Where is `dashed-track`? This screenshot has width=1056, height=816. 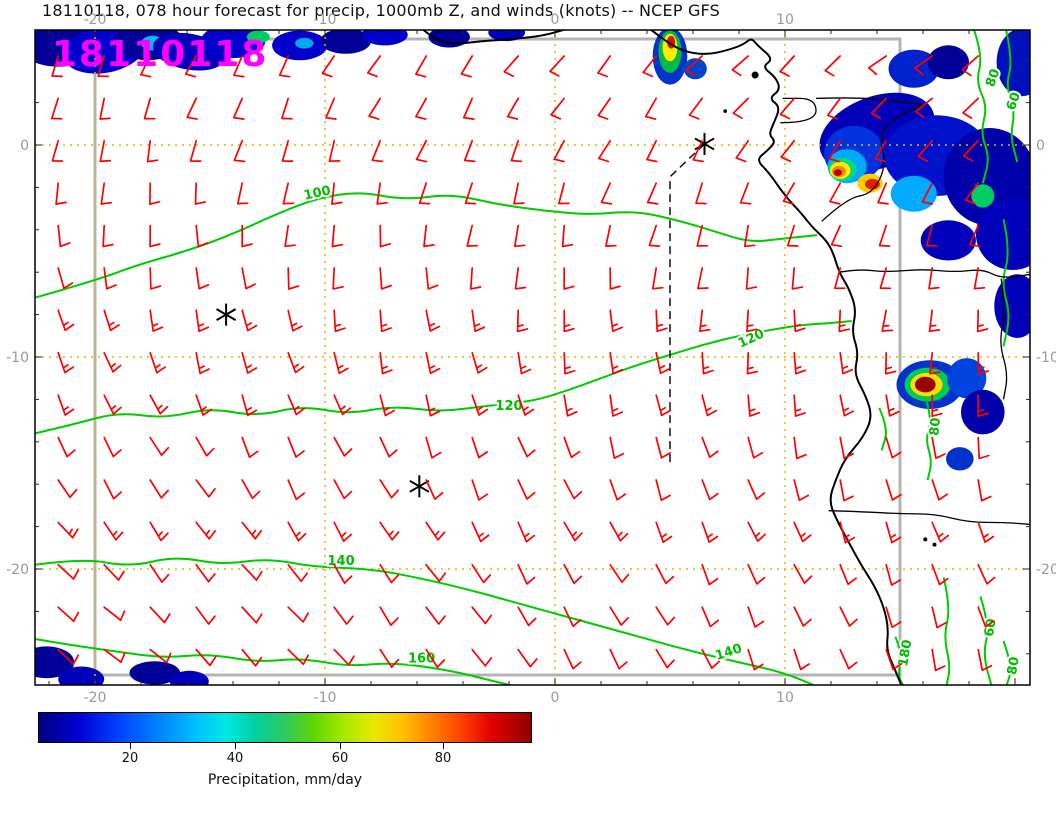 dashed-track is located at coordinates (687, 305).